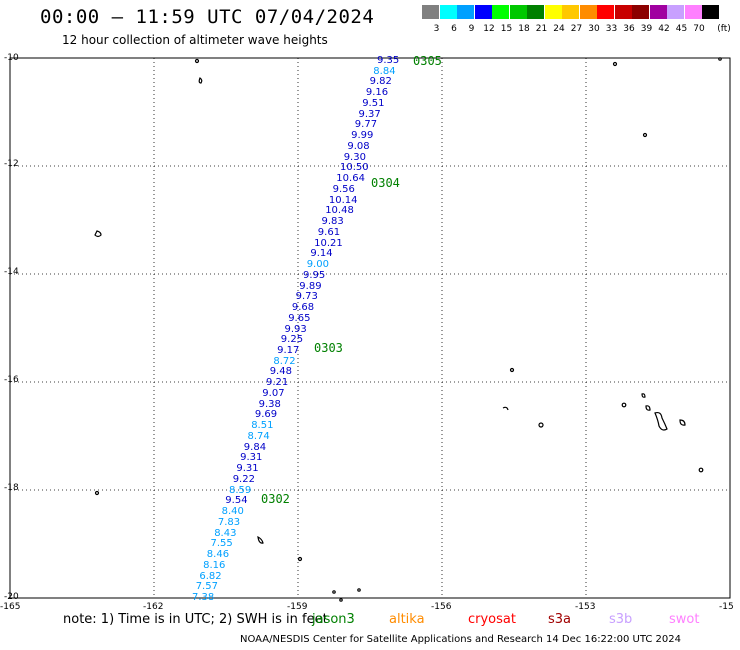 The height and width of the screenshot is (650, 740). I want to click on wave-height-value: 9.84, so click(255, 447).